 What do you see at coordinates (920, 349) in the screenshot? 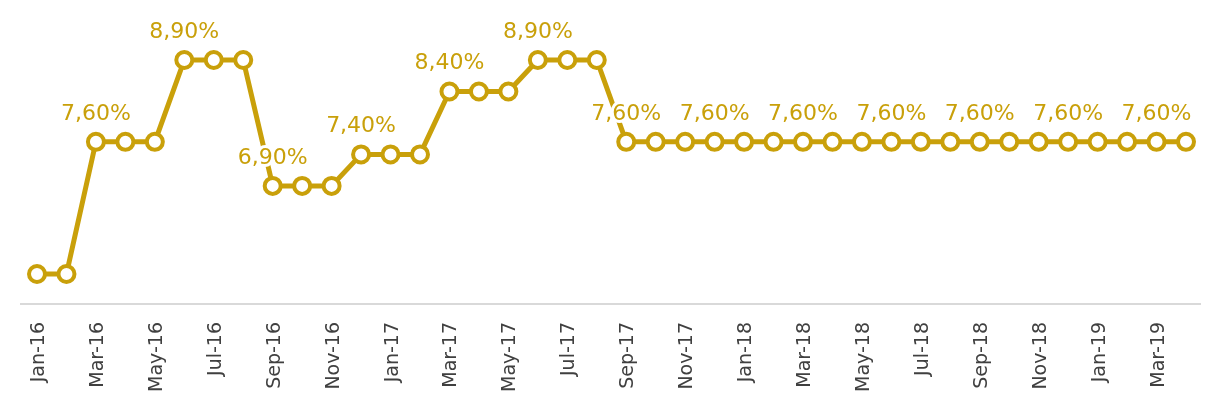
I see `x-tick-label: Jul-18` at bounding box center [920, 349].